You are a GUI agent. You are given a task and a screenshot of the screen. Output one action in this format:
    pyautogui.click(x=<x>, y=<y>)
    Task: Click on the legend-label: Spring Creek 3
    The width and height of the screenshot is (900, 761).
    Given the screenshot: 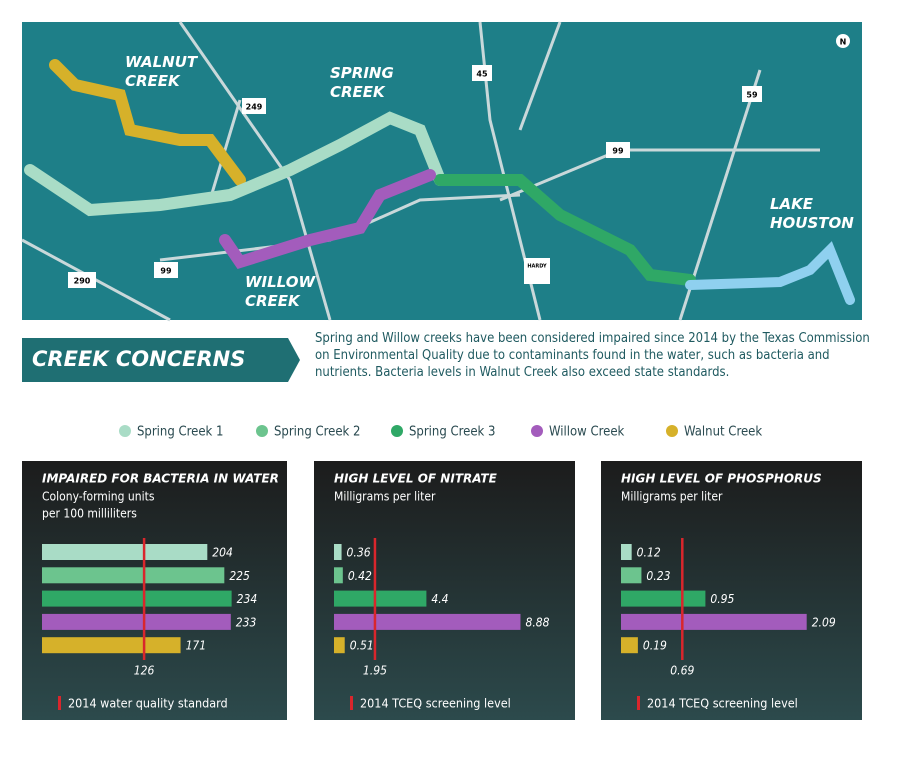 What is the action you would take?
    pyautogui.click(x=452, y=432)
    